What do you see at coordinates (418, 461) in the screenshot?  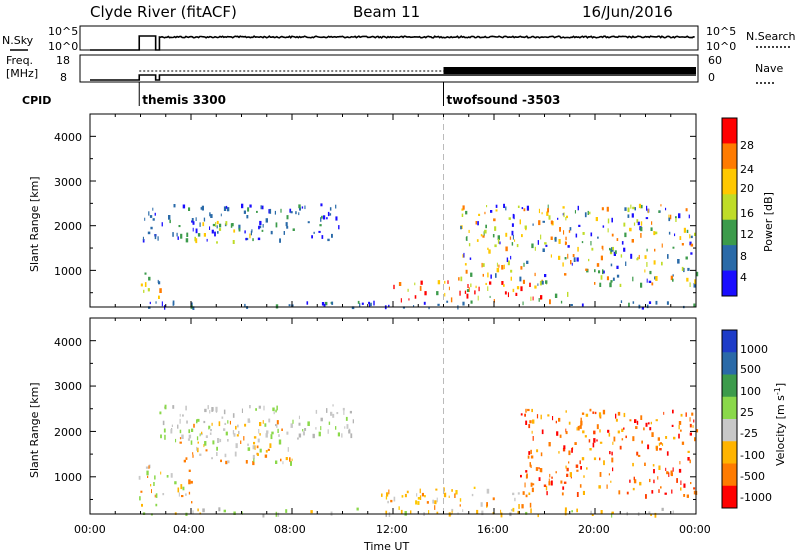 I see `velocity-scatter-cells` at bounding box center [418, 461].